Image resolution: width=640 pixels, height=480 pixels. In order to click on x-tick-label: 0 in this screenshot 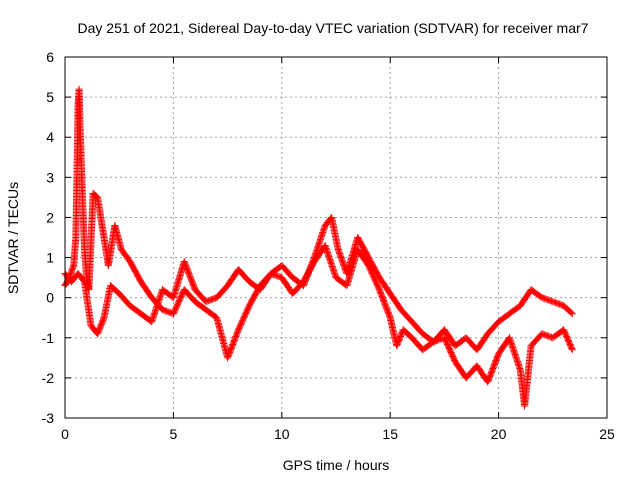, I will do `click(65, 434)`.